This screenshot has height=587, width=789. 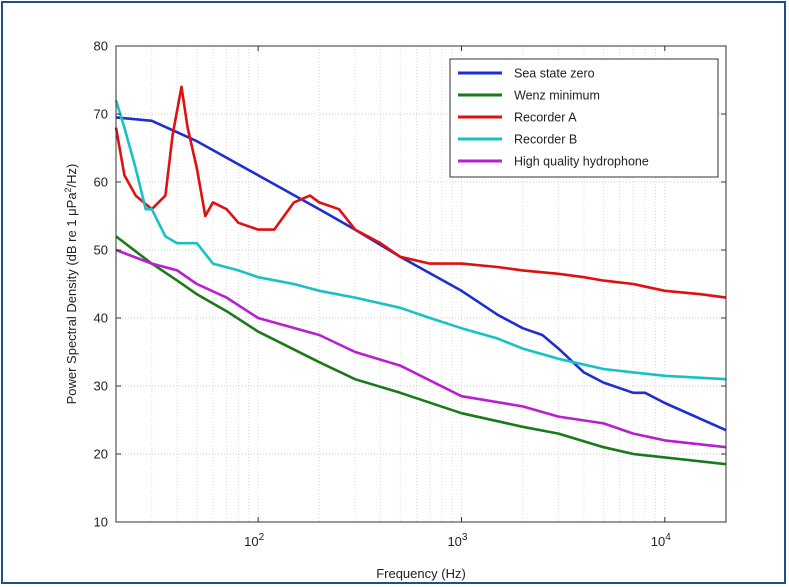 What do you see at coordinates (101, 46) in the screenshot?
I see `y-tick-label: 80` at bounding box center [101, 46].